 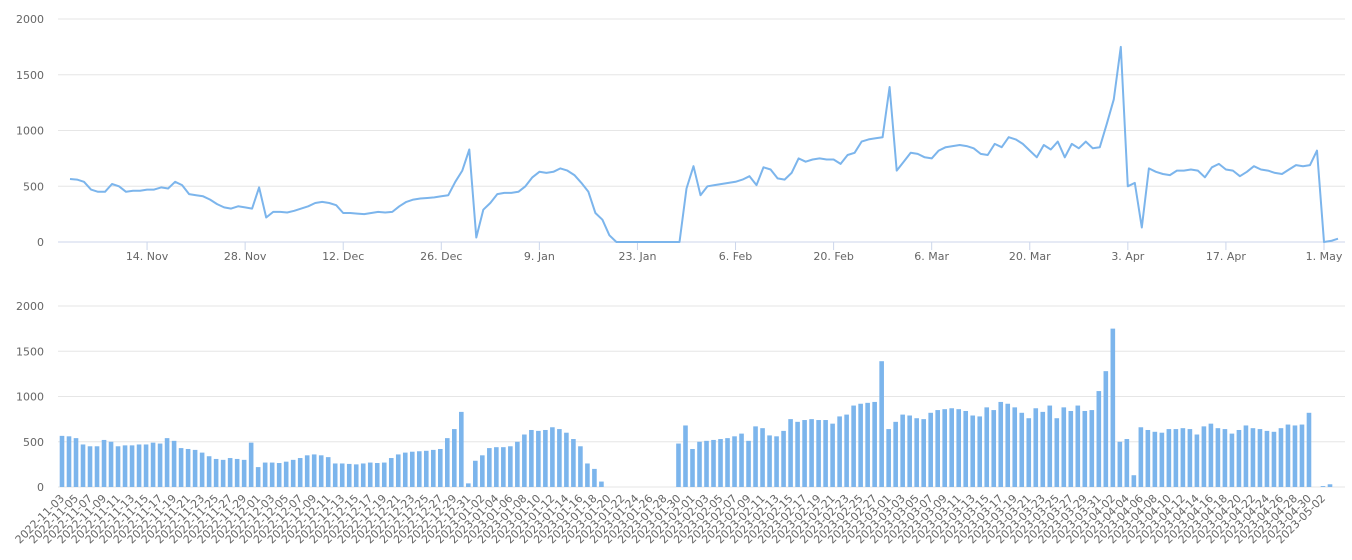 What do you see at coordinates (33, 442) in the screenshot?
I see `y-tick-label: 500` at bounding box center [33, 442].